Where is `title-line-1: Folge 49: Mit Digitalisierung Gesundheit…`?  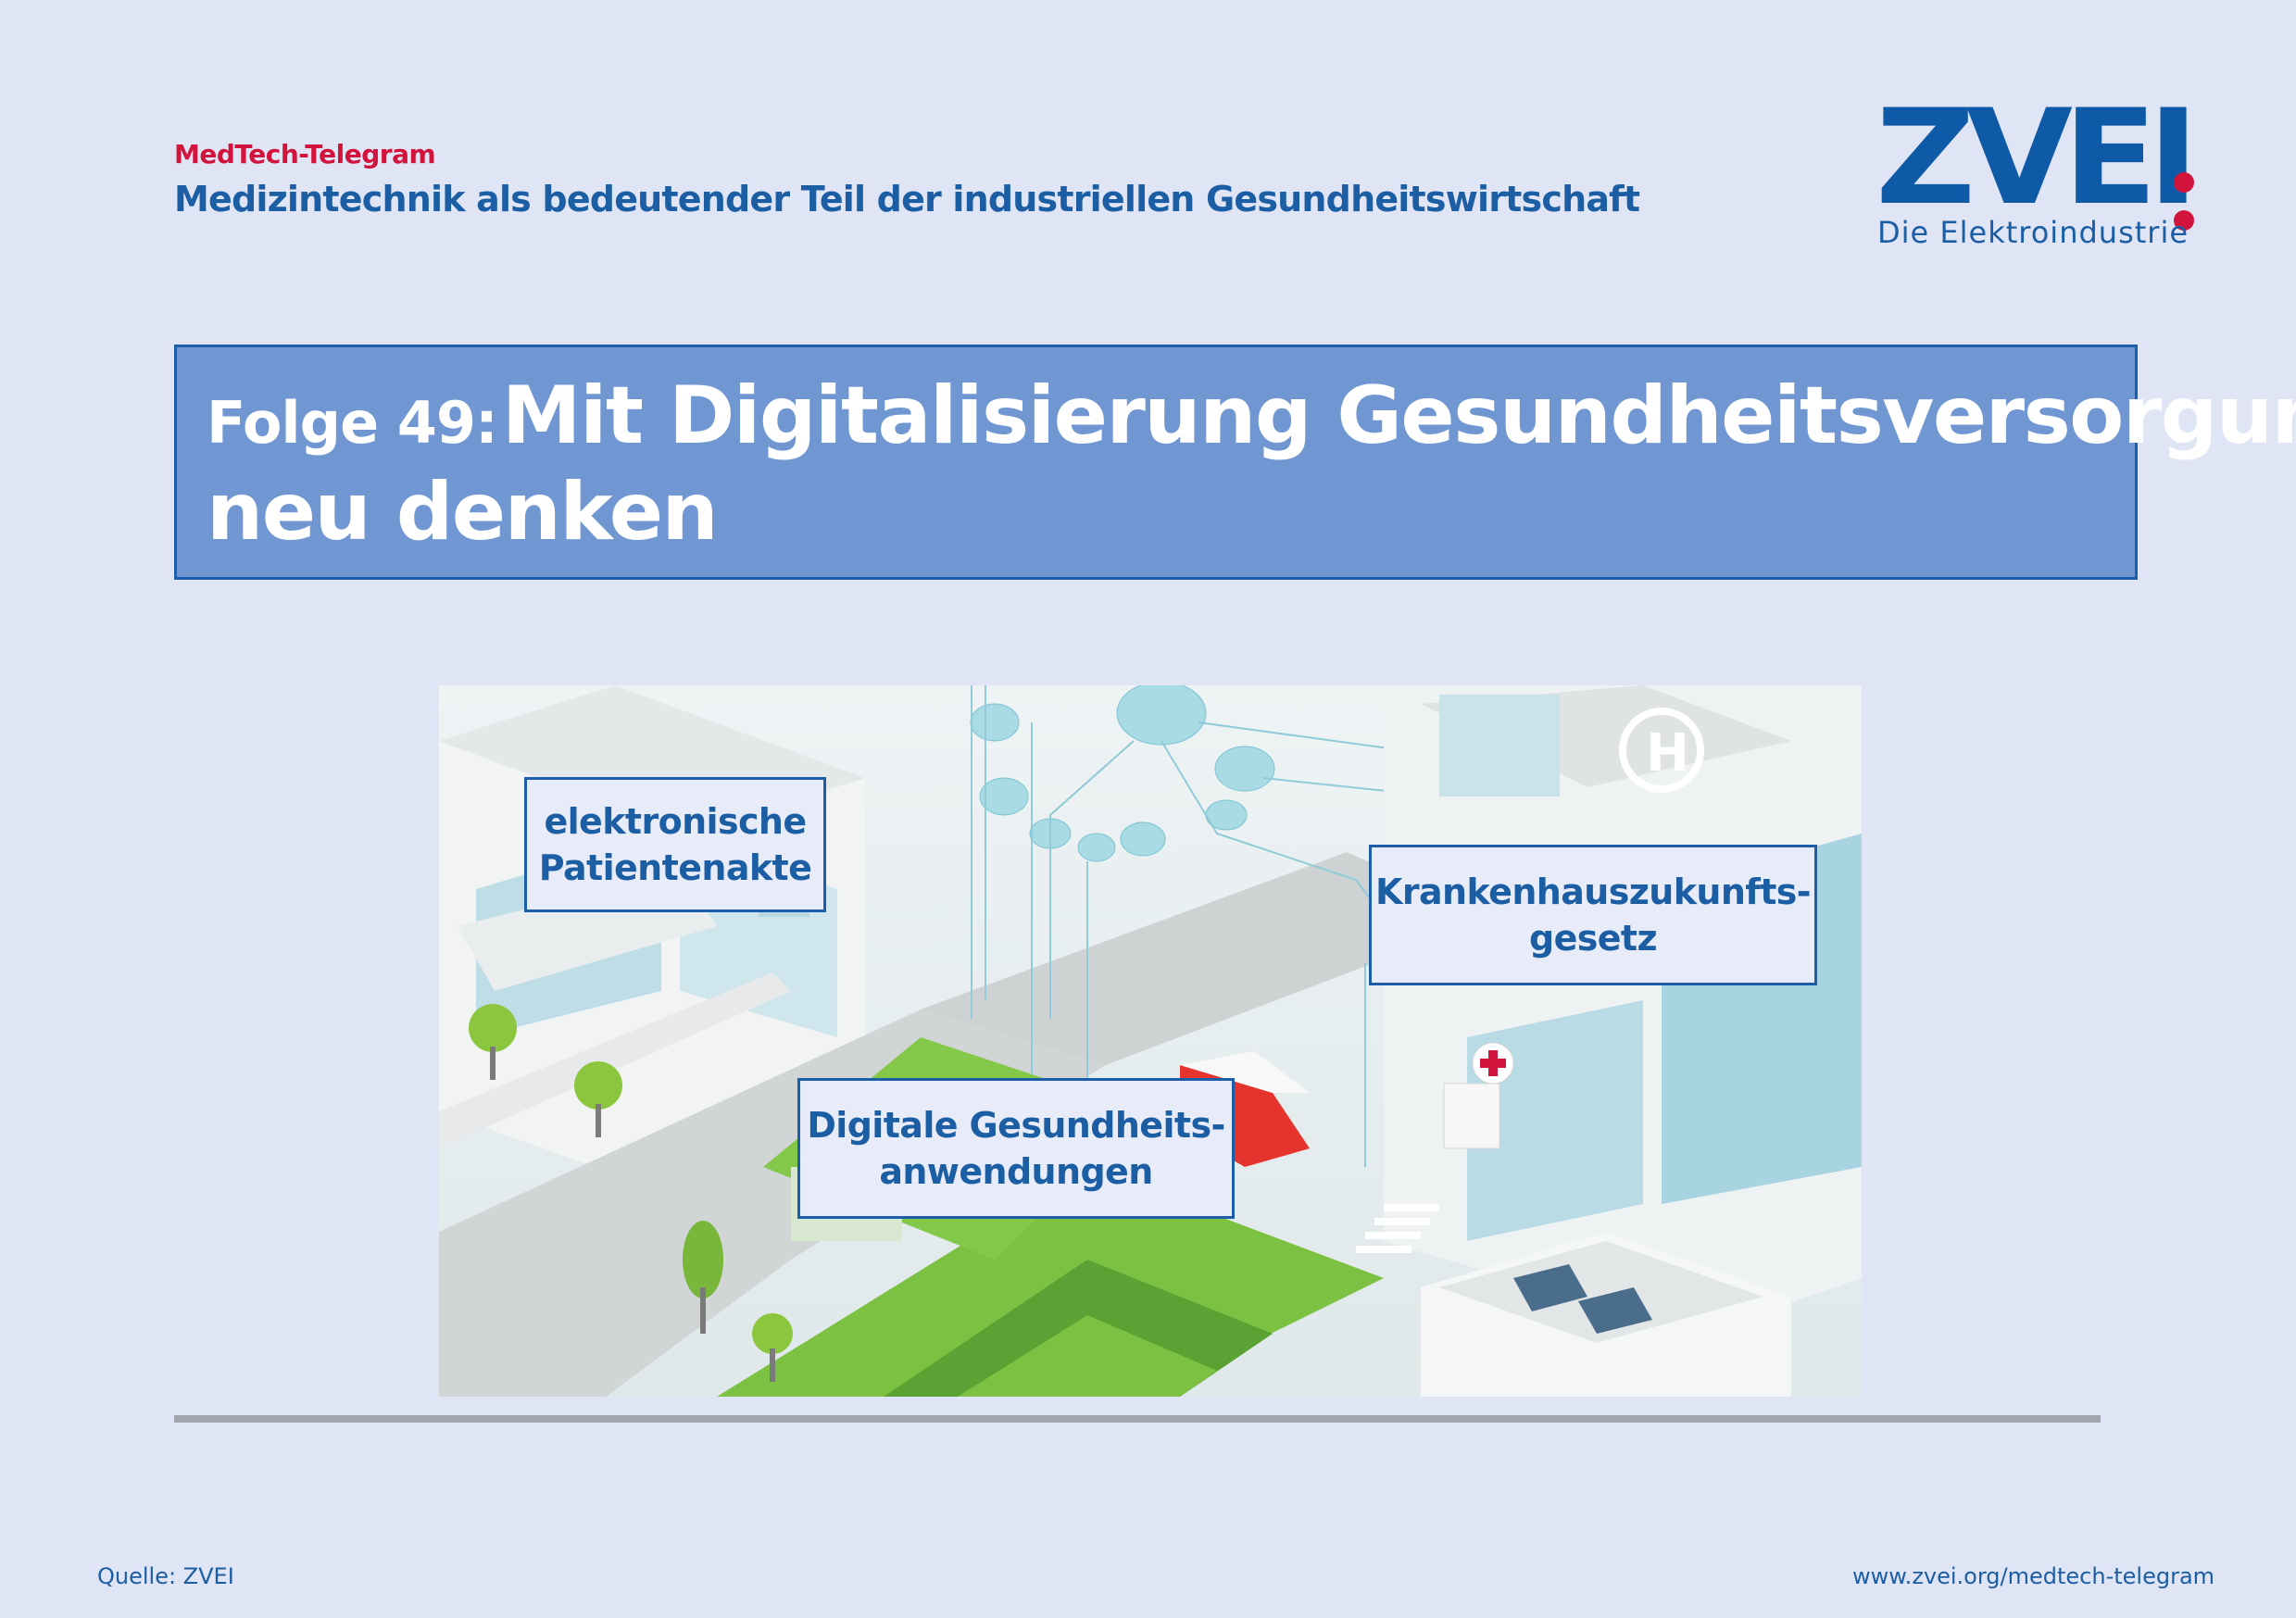 title-line-1: Folge 49: Mit Digitalisierung Gesundheit… is located at coordinates (1251, 416).